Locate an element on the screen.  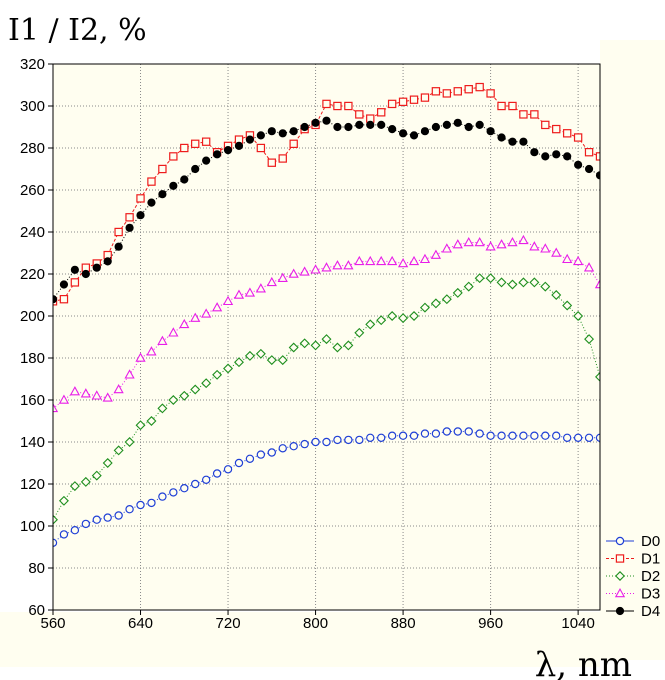
bottom-panel-background is located at coordinates (300, 639).